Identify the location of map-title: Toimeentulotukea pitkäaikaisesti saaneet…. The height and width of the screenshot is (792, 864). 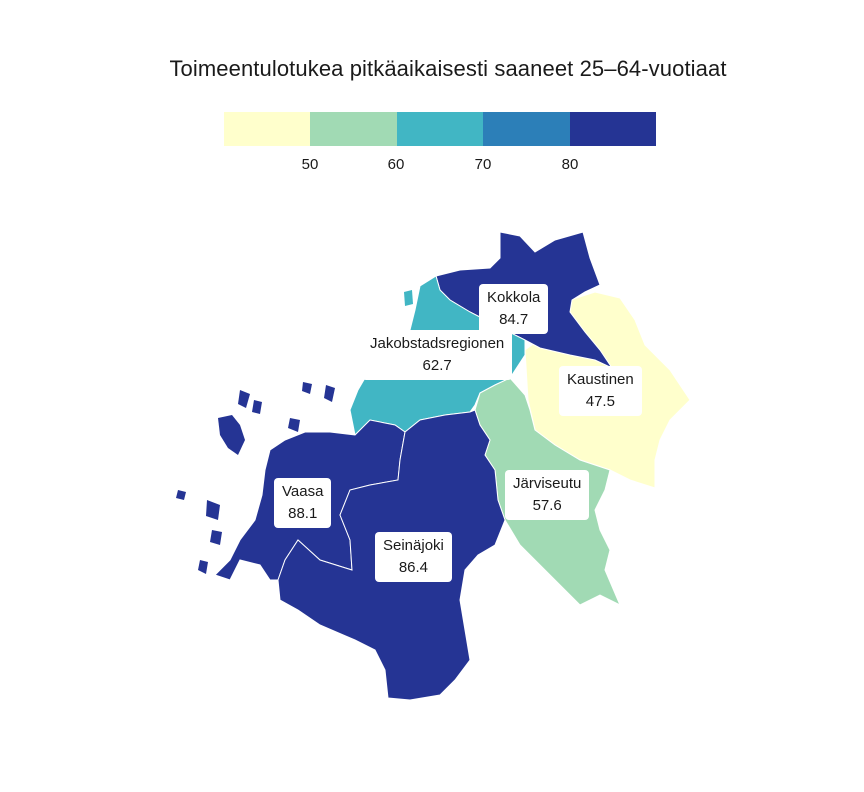
(448, 68).